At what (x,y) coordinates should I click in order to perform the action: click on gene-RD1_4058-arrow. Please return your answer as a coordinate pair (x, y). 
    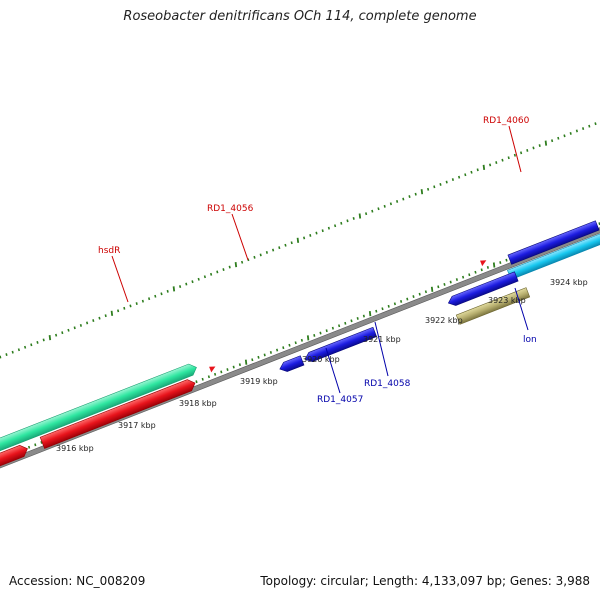
    Looking at the image, I should click on (340, 345).